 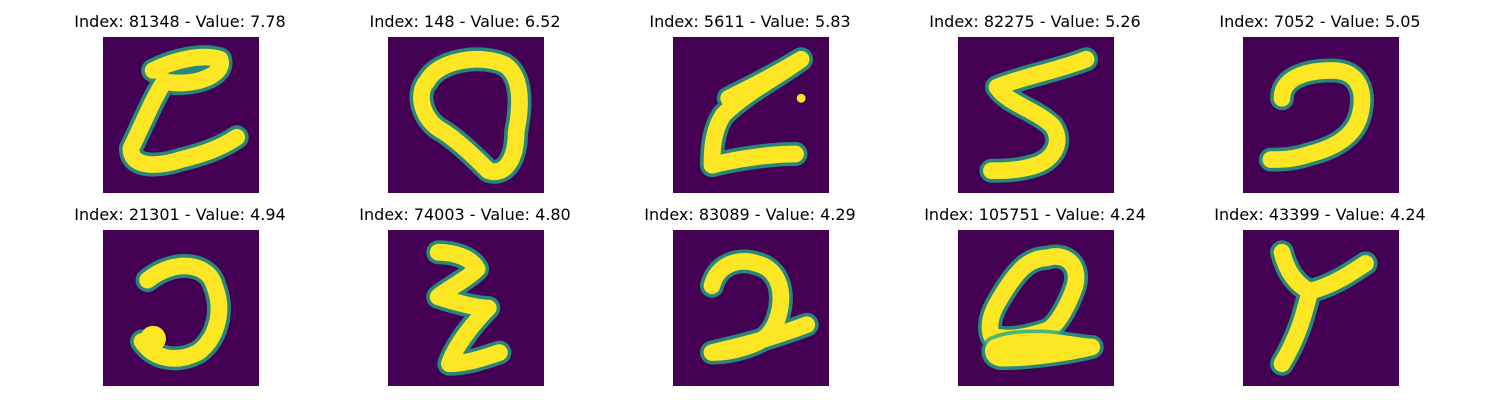 I want to click on image-panel-5: Index: 7052 - Value: 5.05, so click(x=1320, y=103).